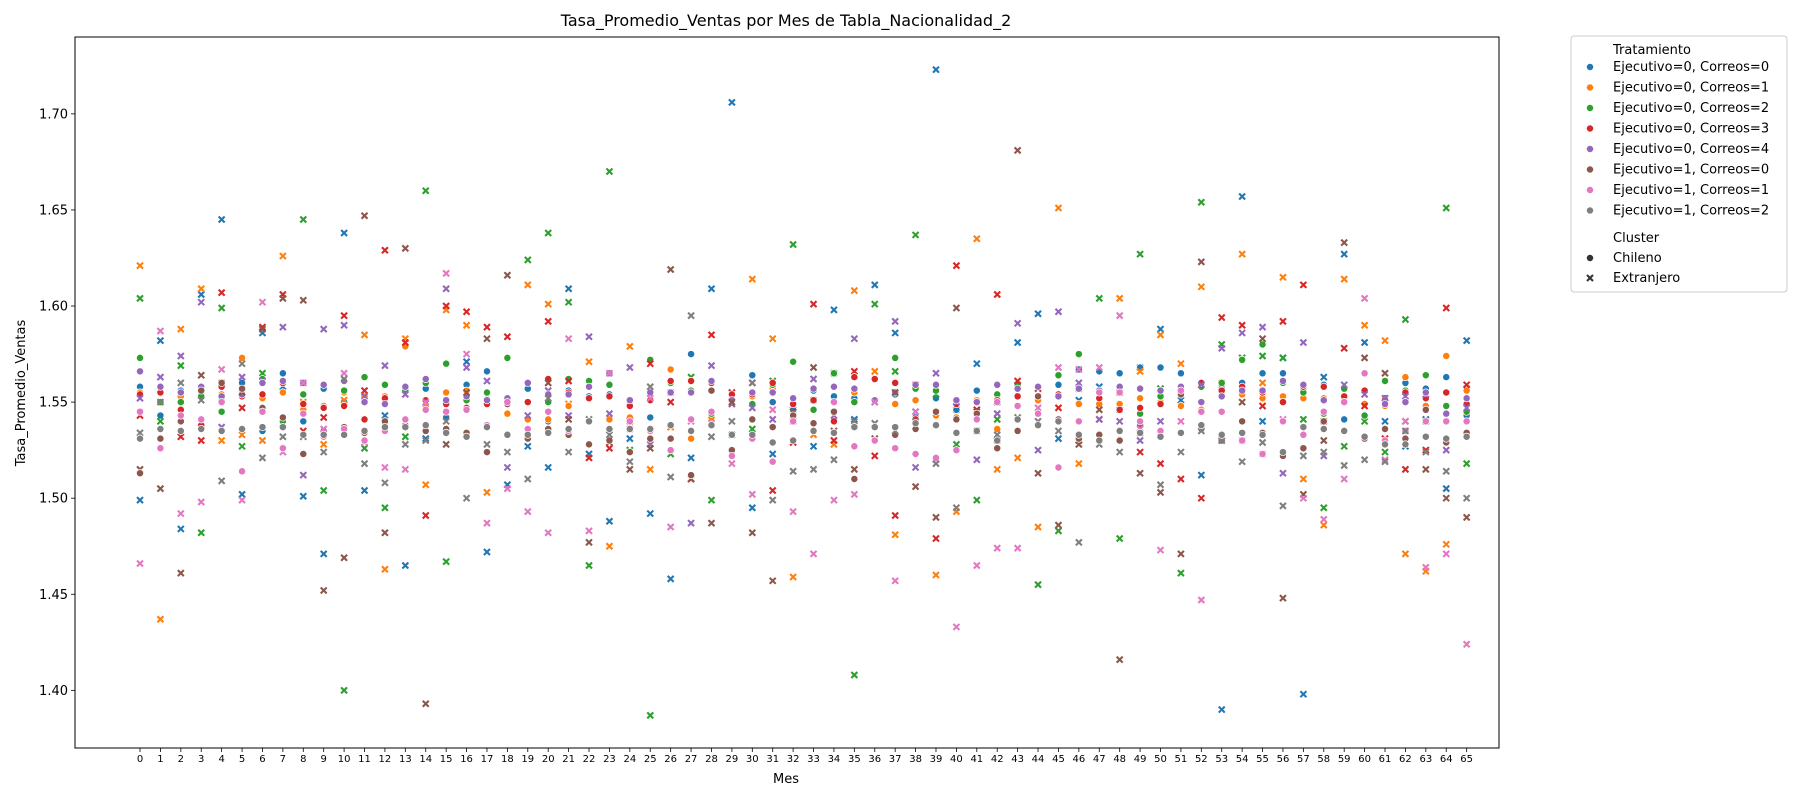 The height and width of the screenshot is (800, 1800). What do you see at coordinates (57, 403) in the screenshot?
I see `y-axis: 1.40 1.45 1.50 1.55 1.60 1.65 1.70` at bounding box center [57, 403].